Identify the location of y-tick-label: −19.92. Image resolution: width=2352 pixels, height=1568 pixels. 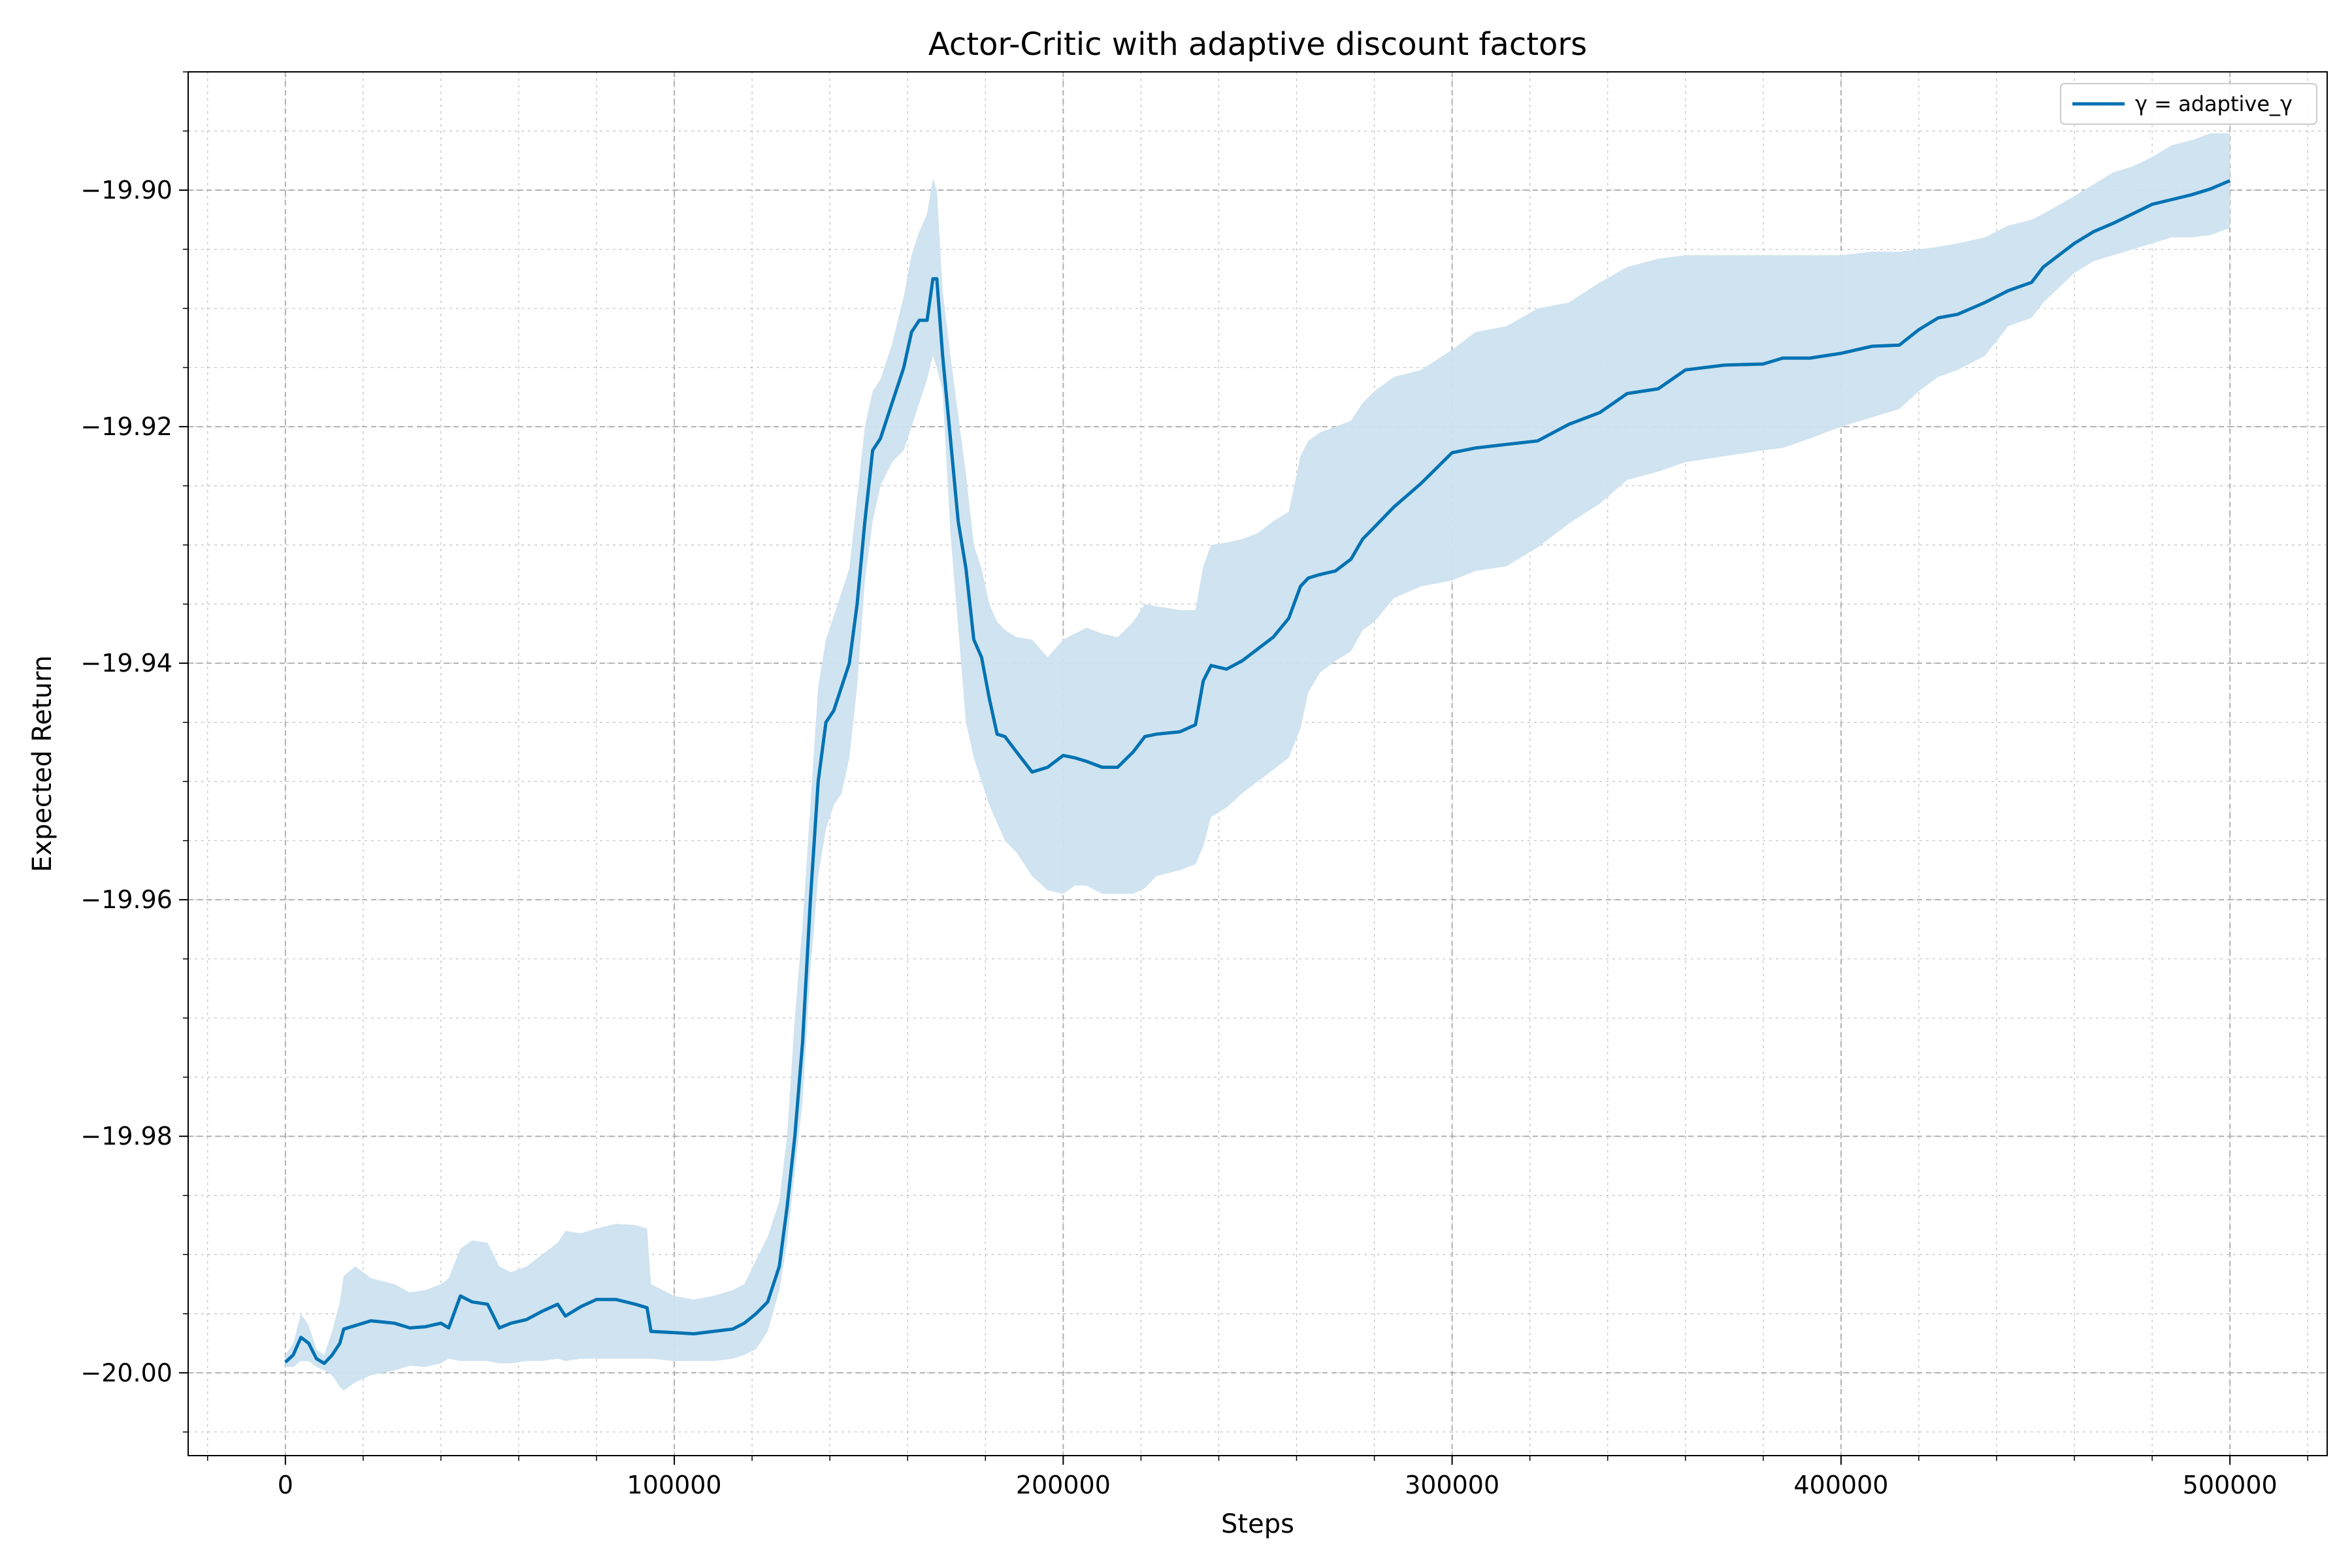
(126, 426).